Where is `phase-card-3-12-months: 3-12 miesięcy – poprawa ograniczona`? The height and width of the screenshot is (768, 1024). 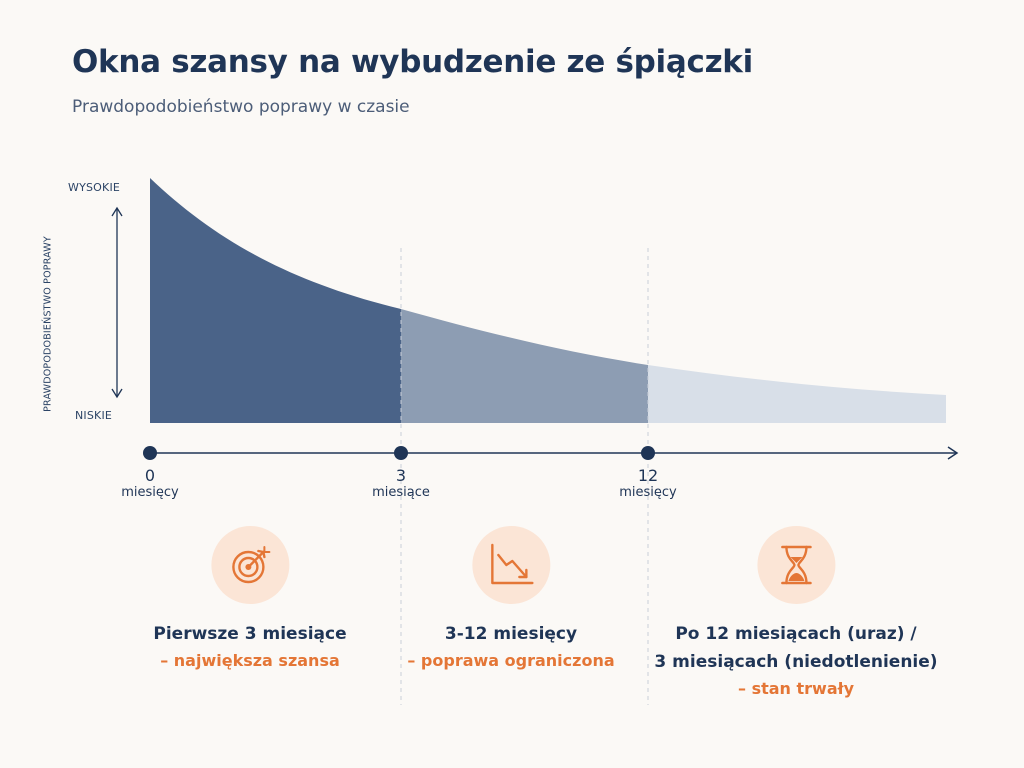 phase-card-3-12-months: 3-12 miesięcy – poprawa ograniczona is located at coordinates (511, 600).